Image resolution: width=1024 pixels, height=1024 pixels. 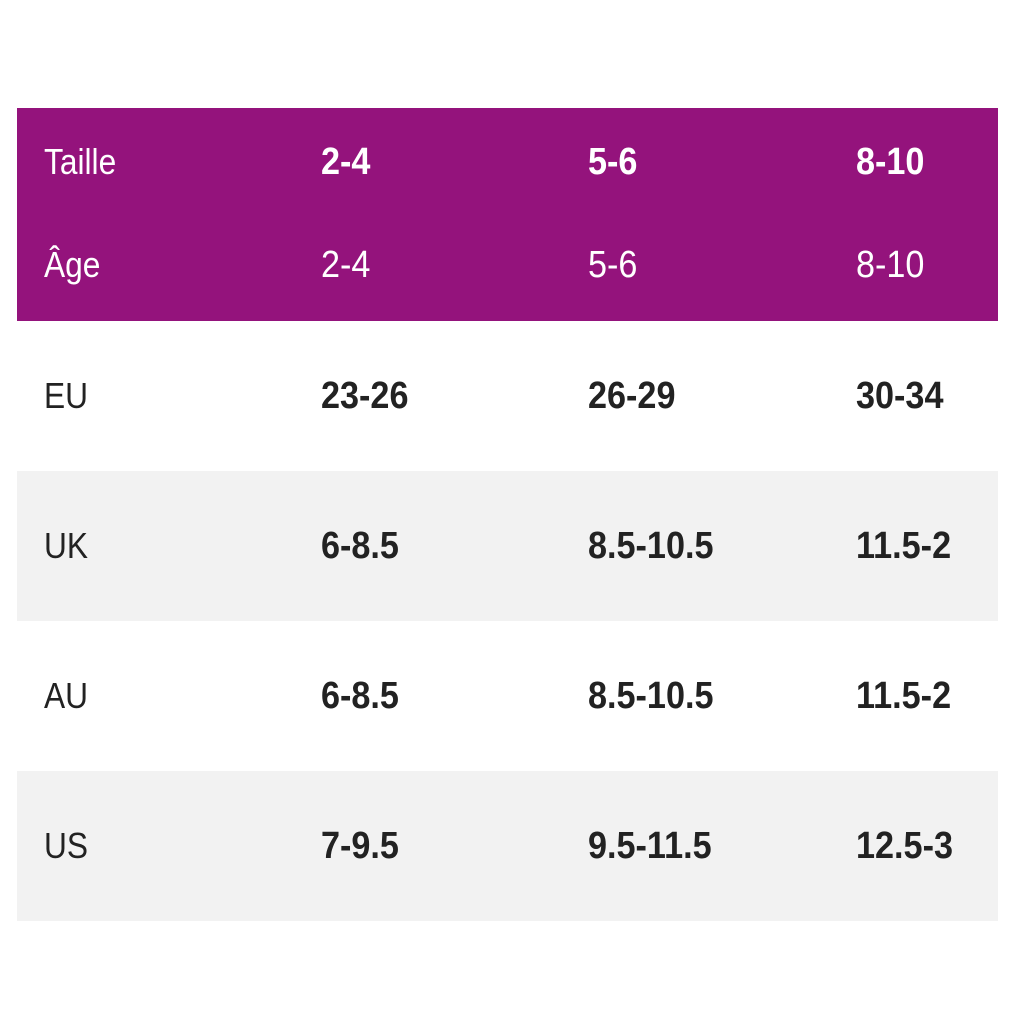 What do you see at coordinates (904, 846) in the screenshot?
I see `table-cell: 12.5-3` at bounding box center [904, 846].